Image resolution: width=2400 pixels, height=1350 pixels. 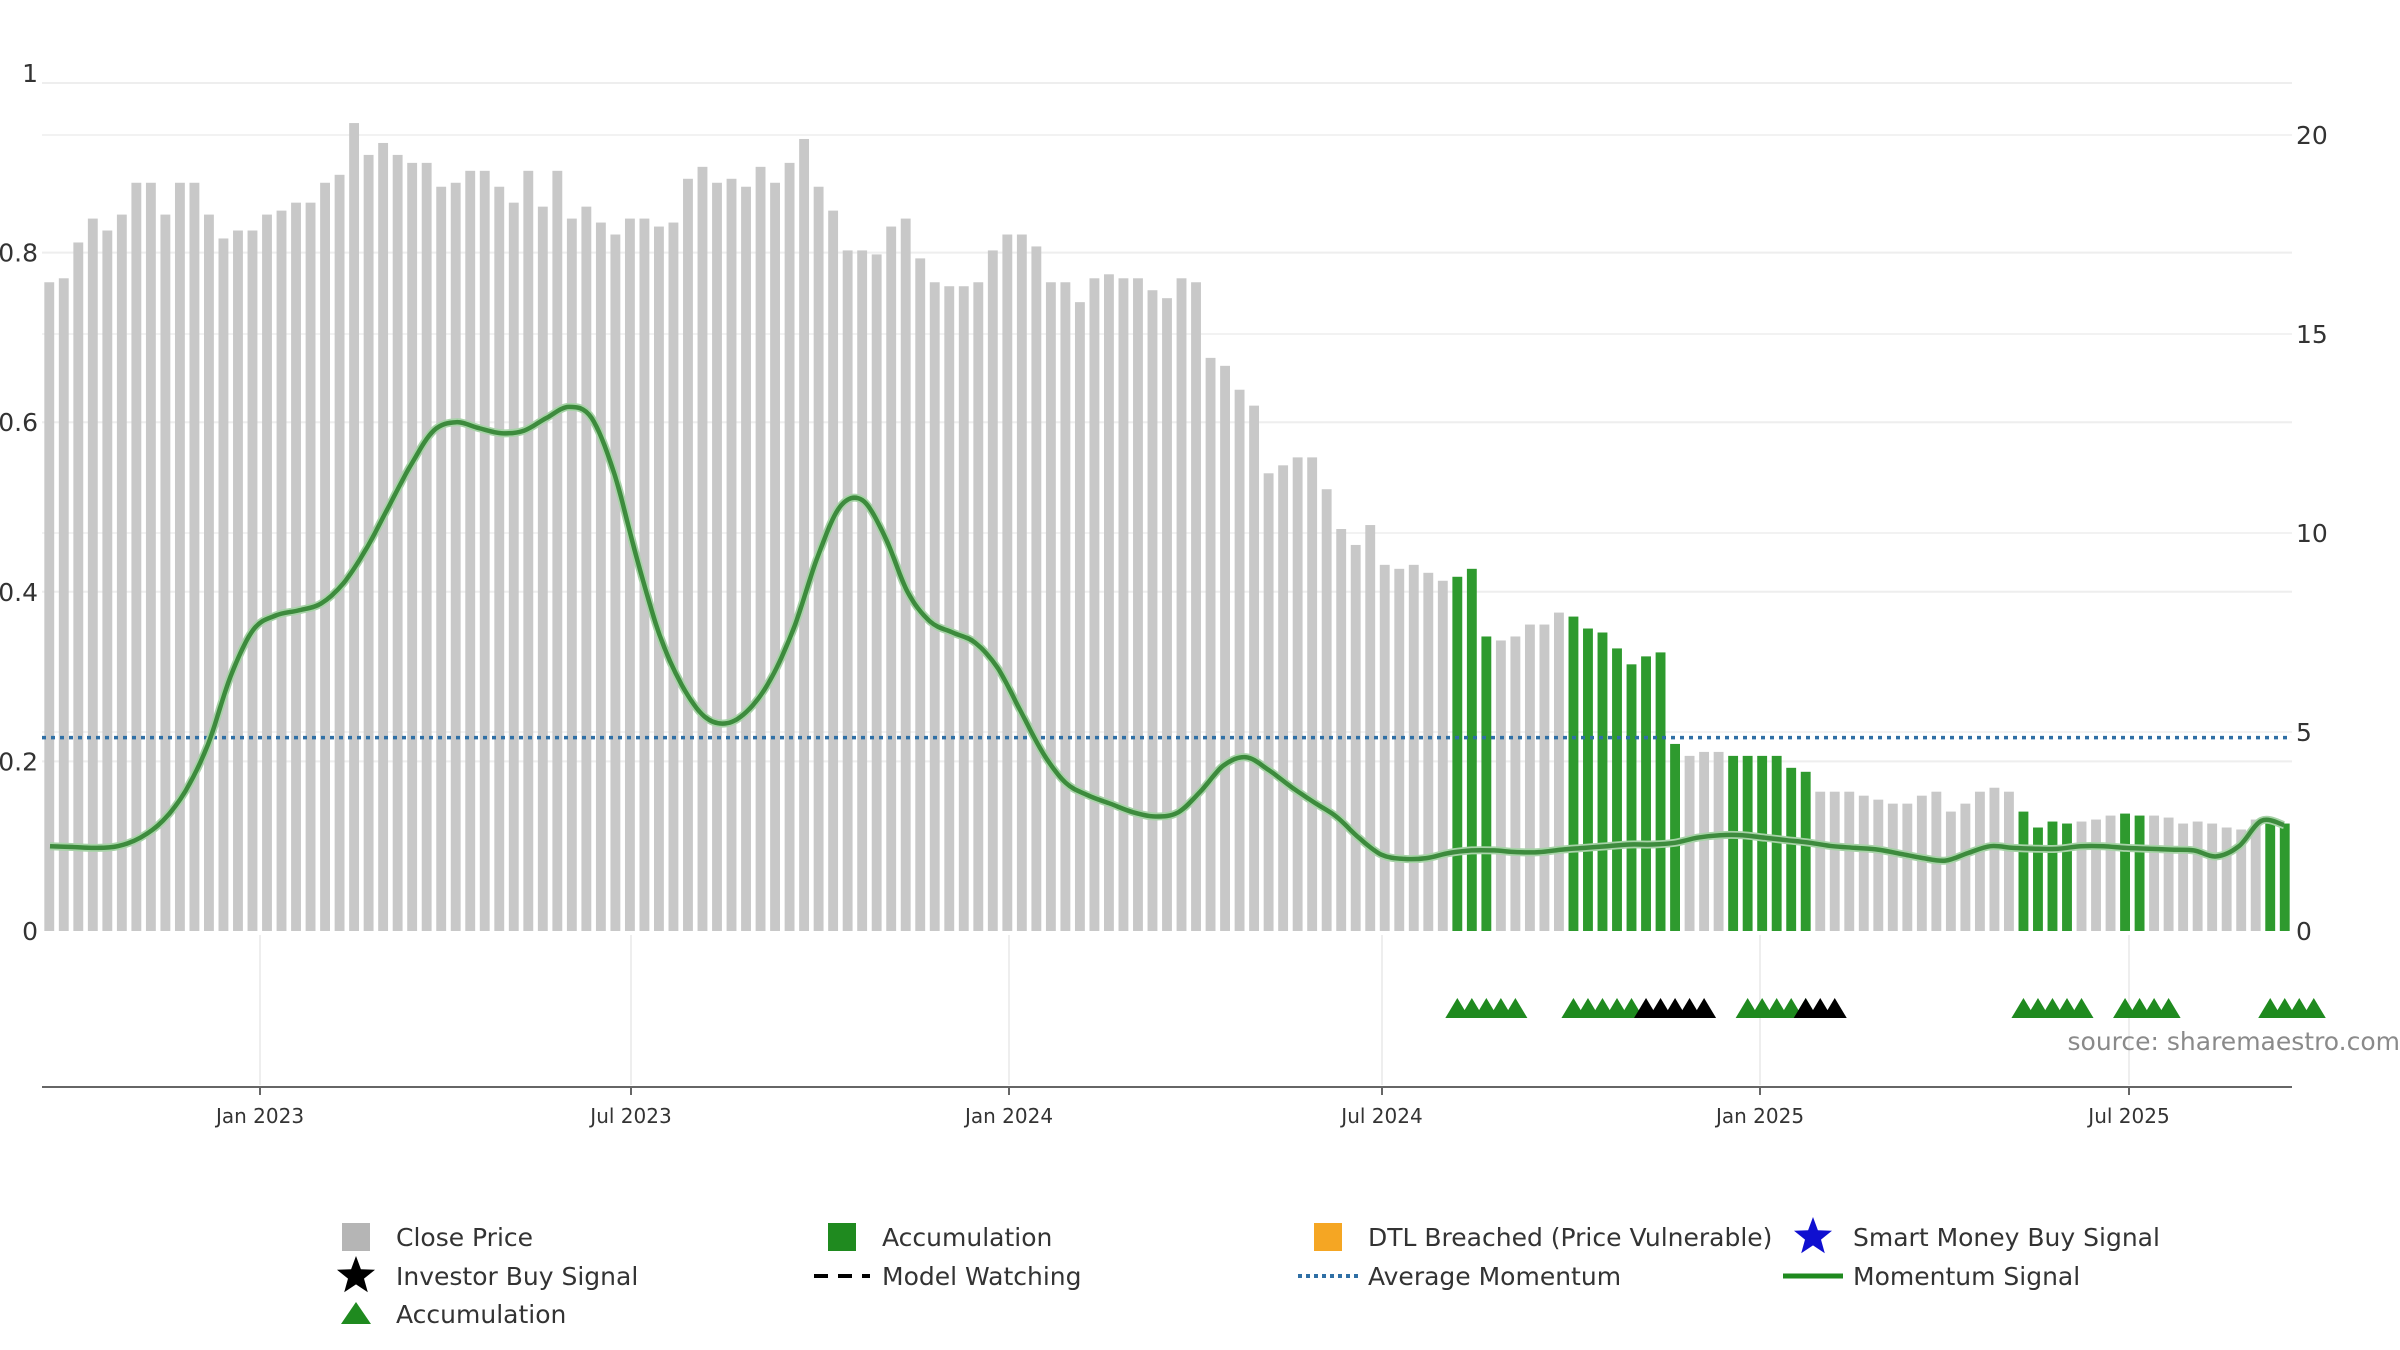 I want to click on left-tick-label: 0.2, so click(x=19, y=761).